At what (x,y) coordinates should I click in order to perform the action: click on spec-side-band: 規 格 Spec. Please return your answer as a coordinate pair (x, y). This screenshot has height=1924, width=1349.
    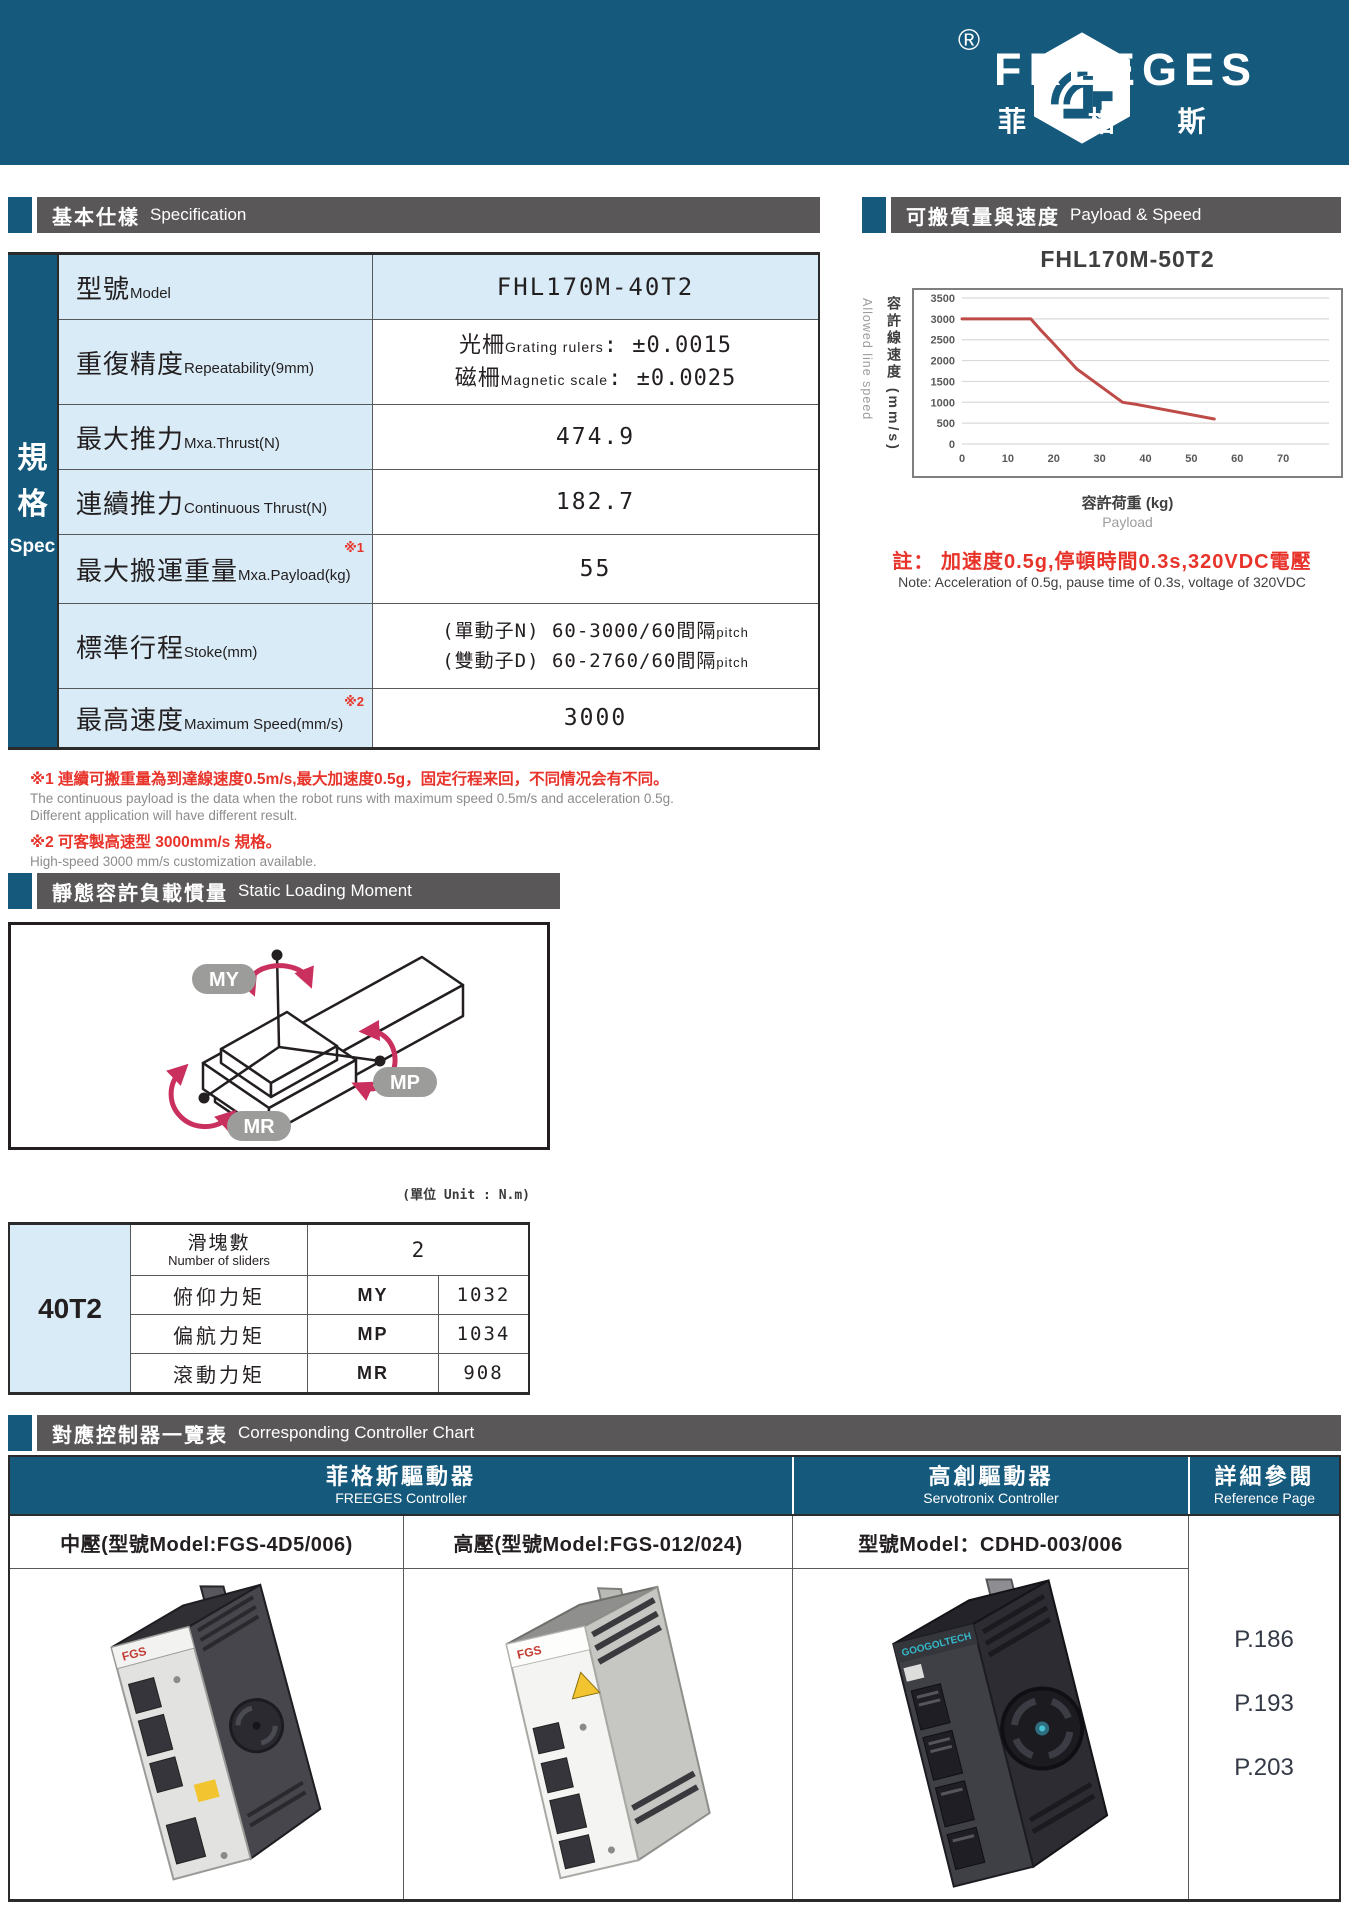
    Looking at the image, I should click on (33, 501).